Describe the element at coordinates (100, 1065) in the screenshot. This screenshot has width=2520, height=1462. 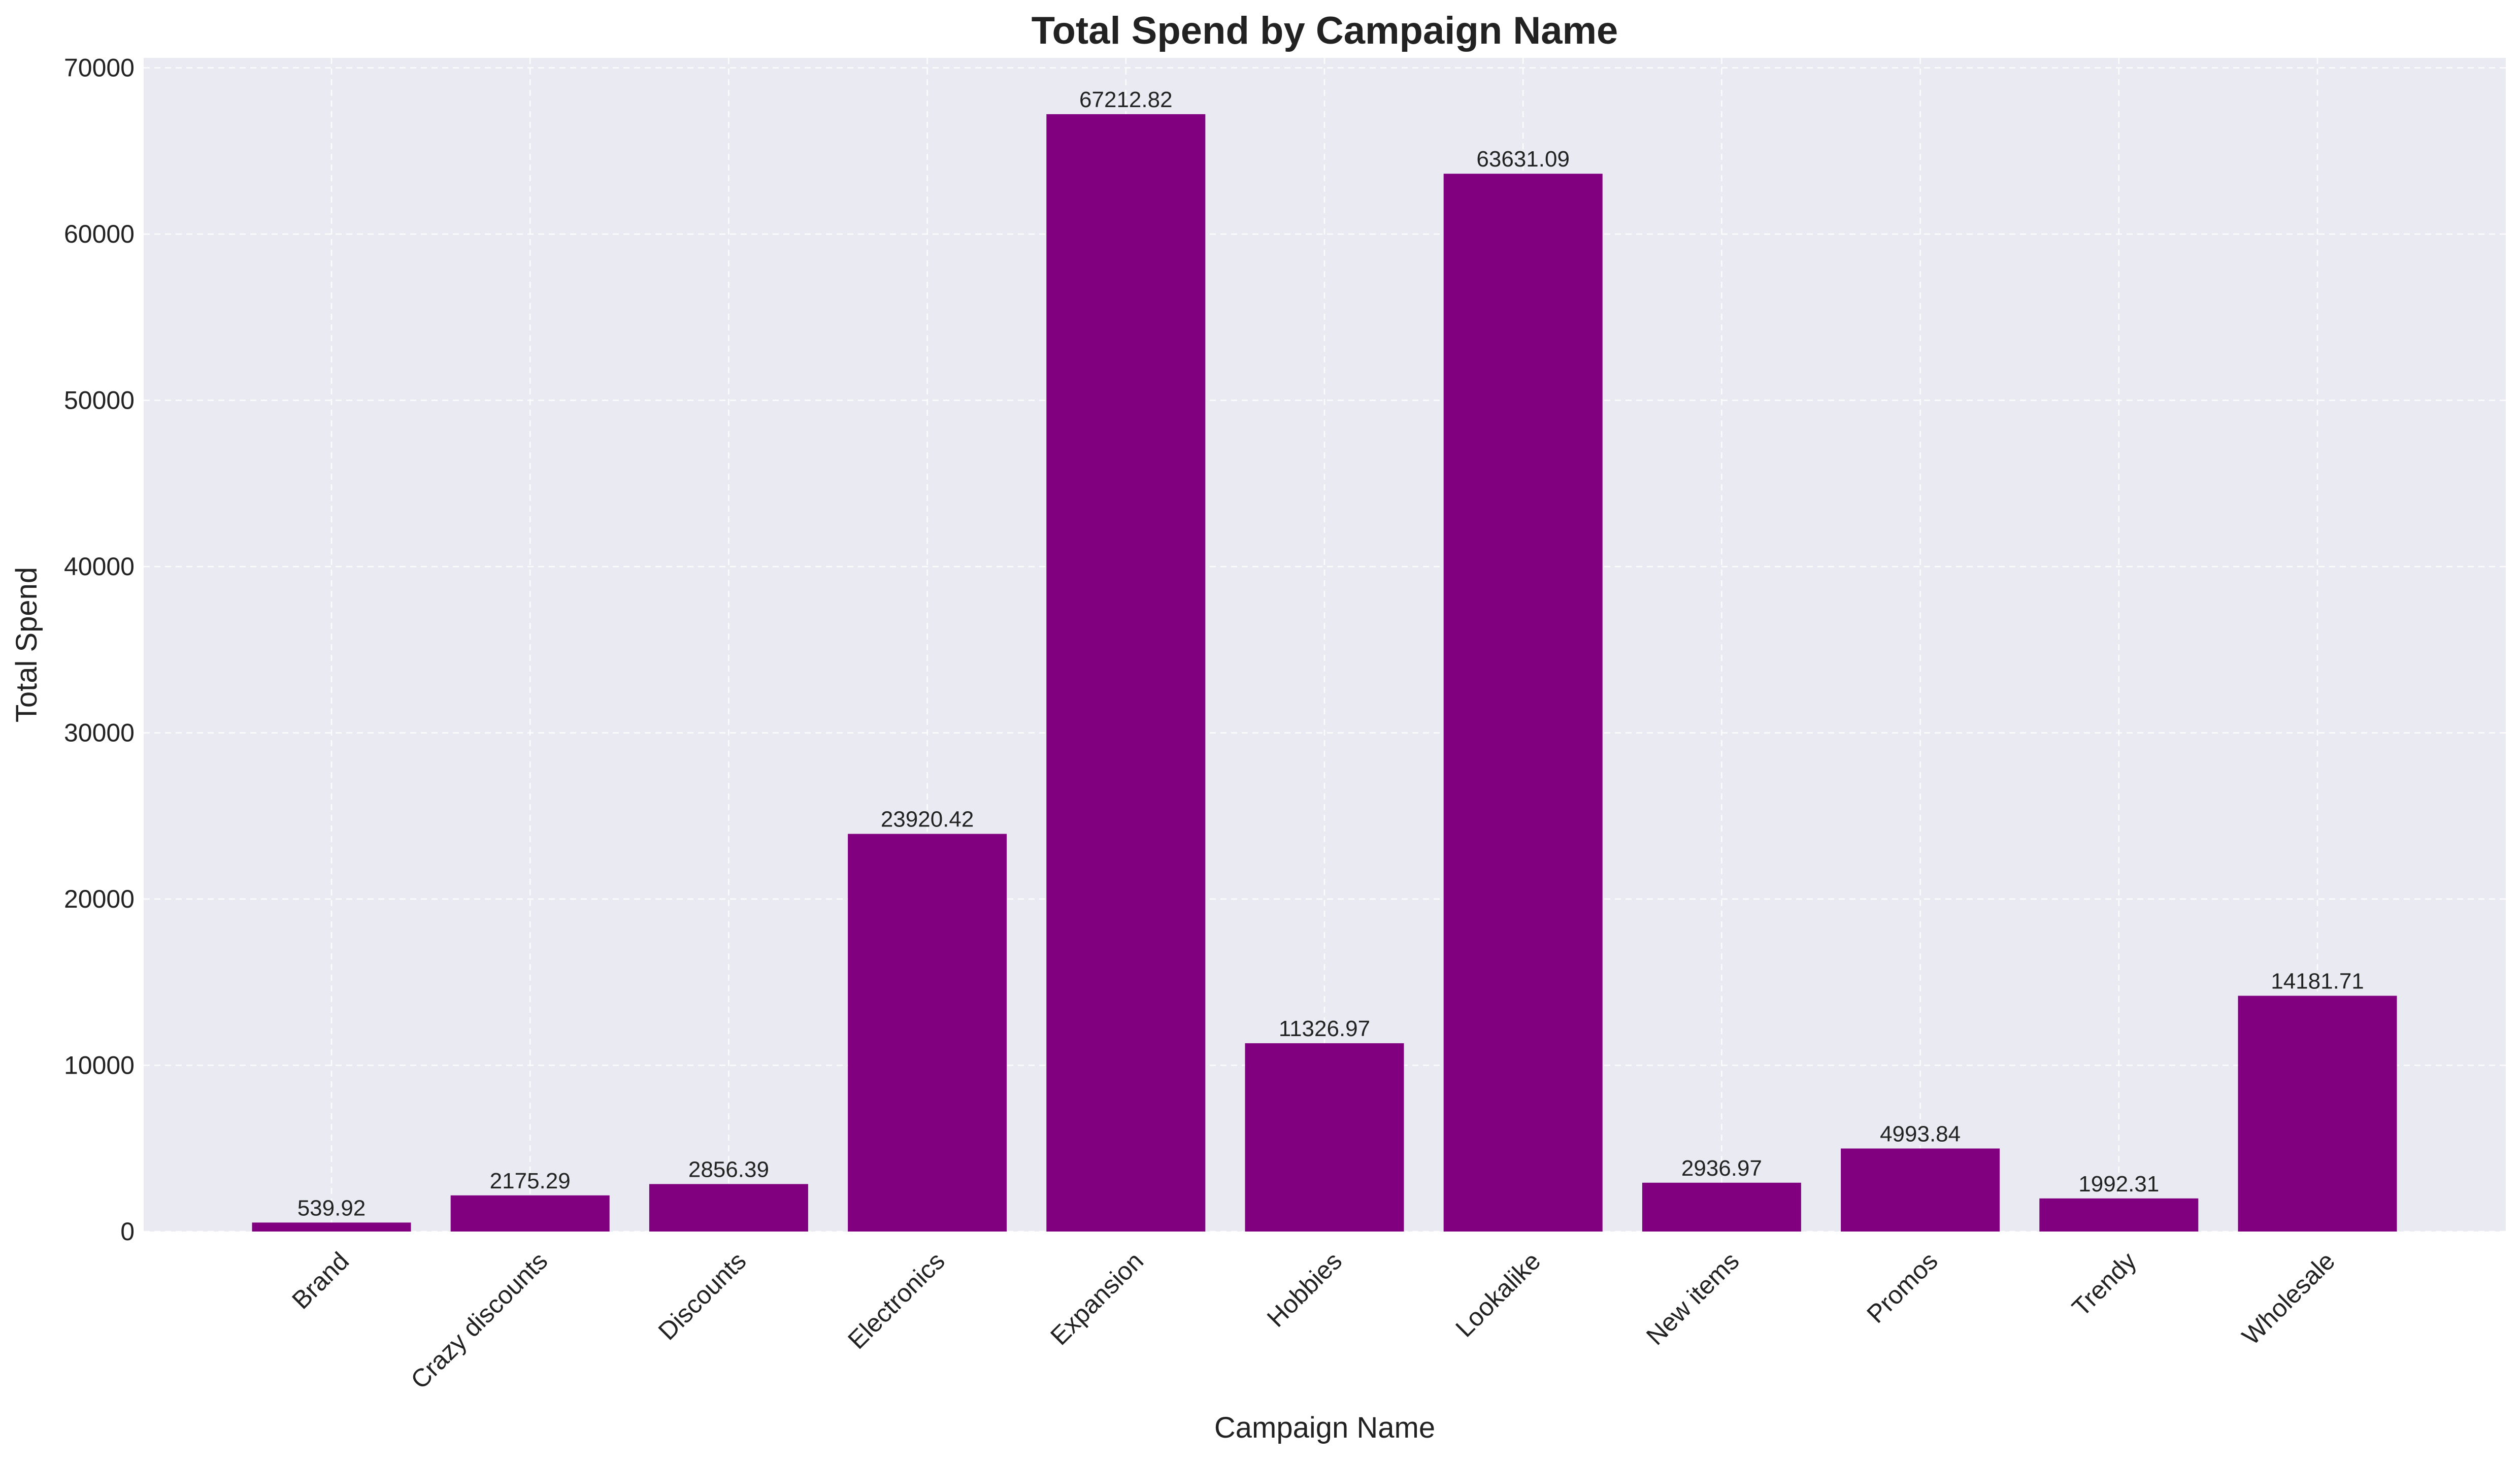
I see `y-tick-label: 10000` at that location.